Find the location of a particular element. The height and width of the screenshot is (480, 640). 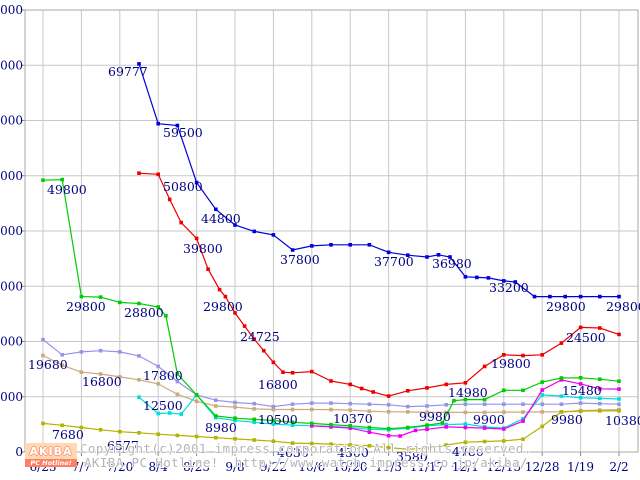

data-label: 3580 is located at coordinates (412, 456).